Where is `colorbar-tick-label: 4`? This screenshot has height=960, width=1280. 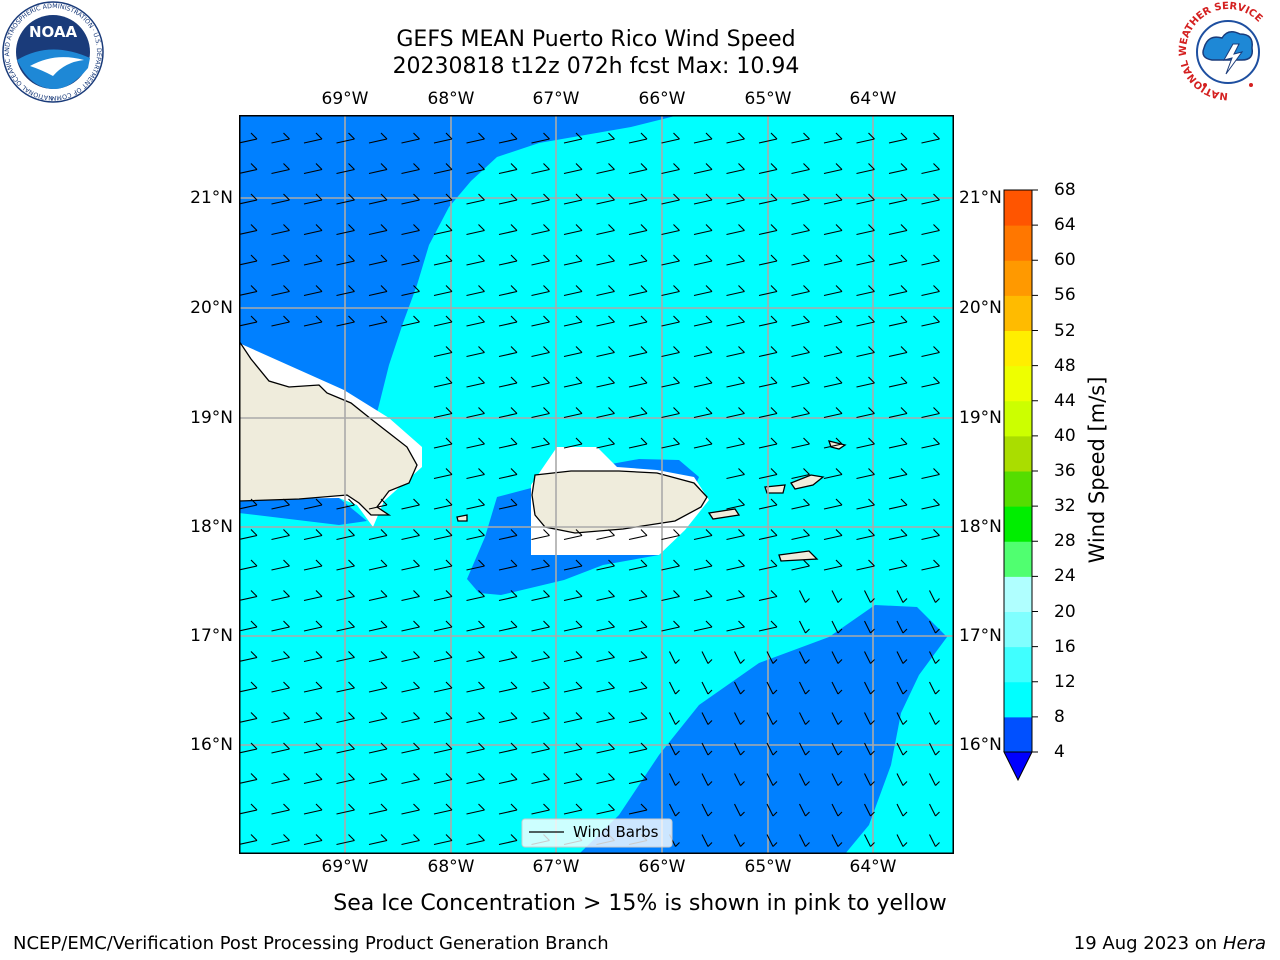
colorbar-tick-label: 4 is located at coordinates (1059, 752).